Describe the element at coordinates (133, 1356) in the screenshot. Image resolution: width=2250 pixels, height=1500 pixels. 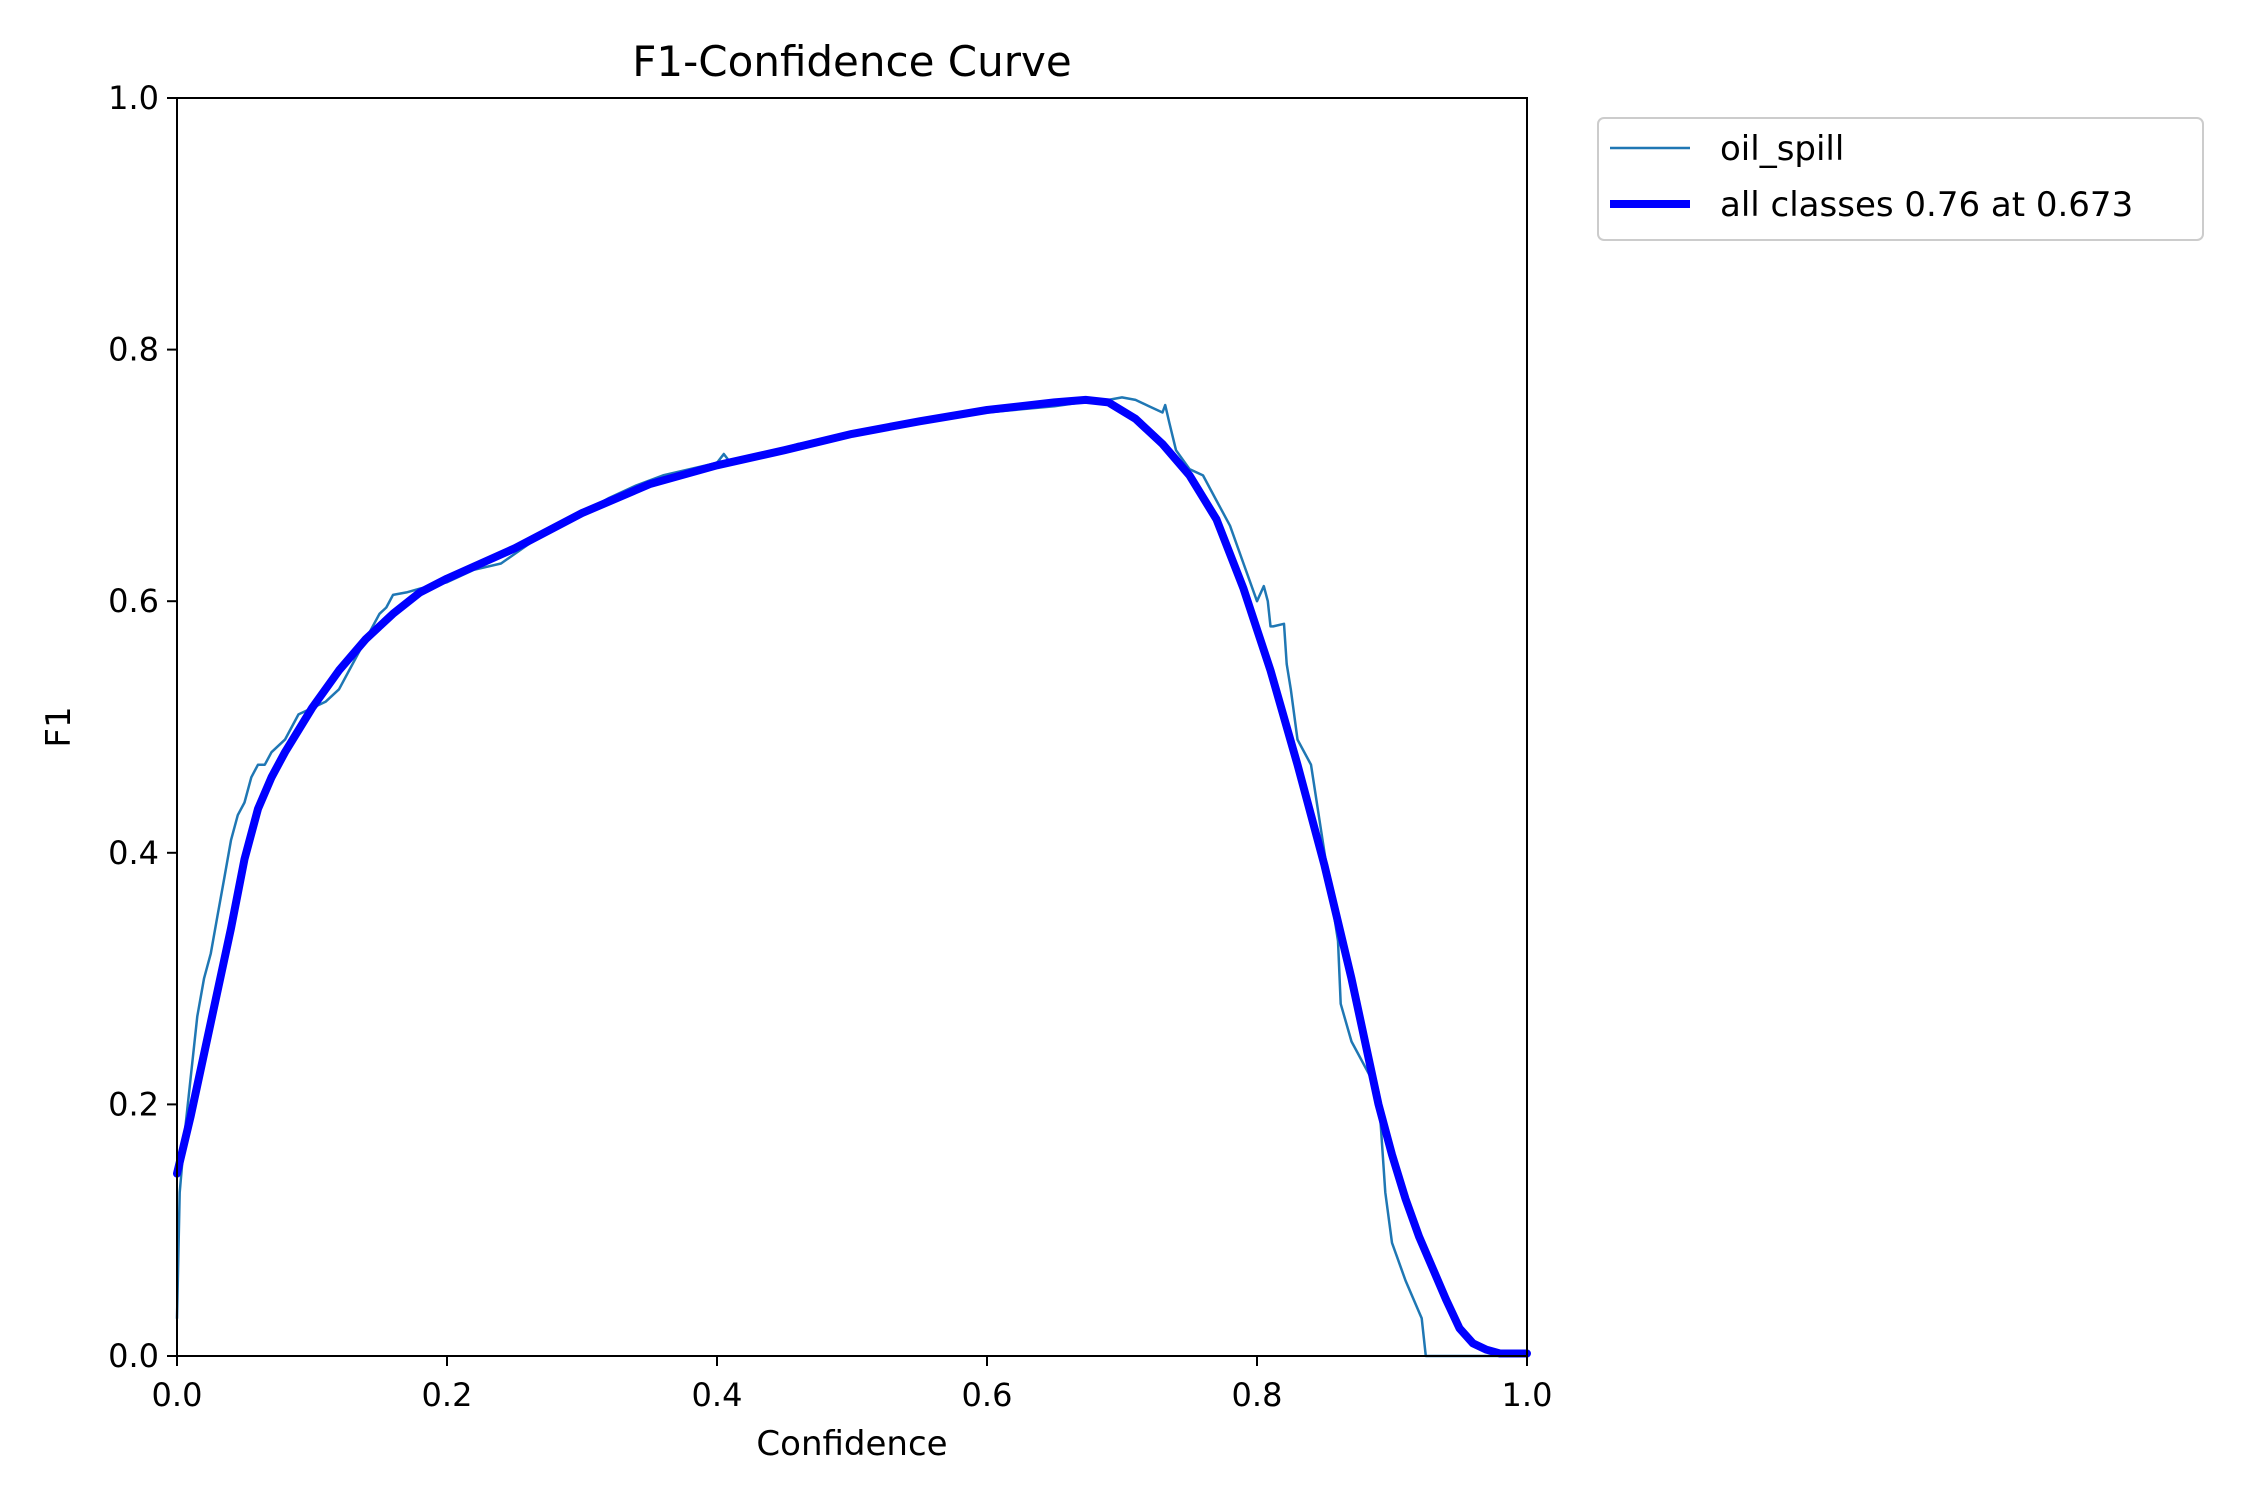
I see `y-tick-label: 0.0` at that location.